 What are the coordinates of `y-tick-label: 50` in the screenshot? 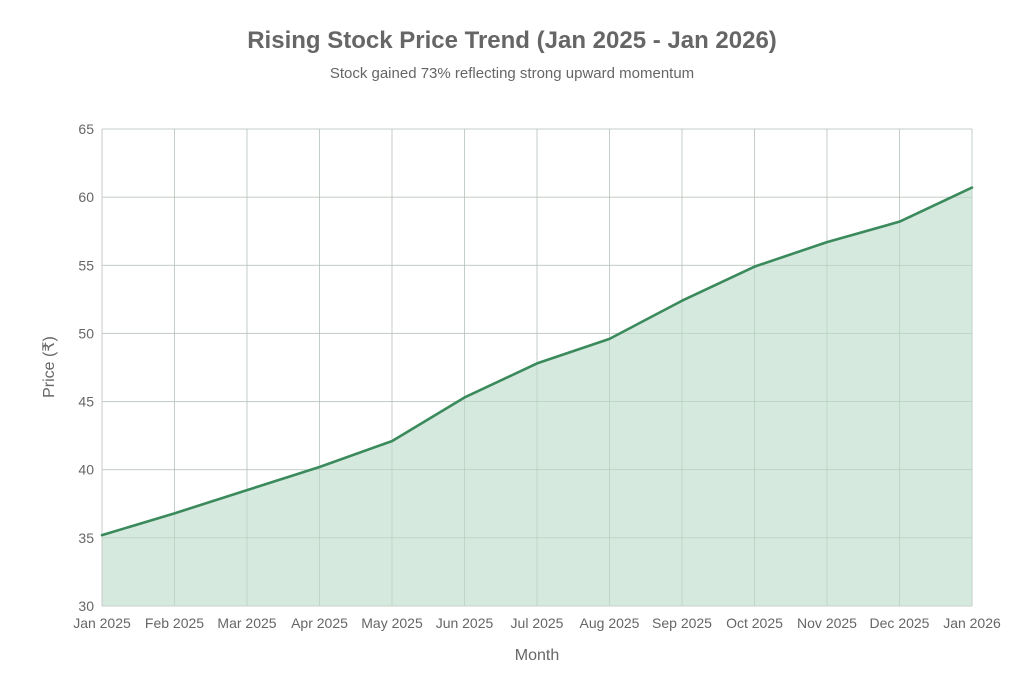 It's located at (86, 333).